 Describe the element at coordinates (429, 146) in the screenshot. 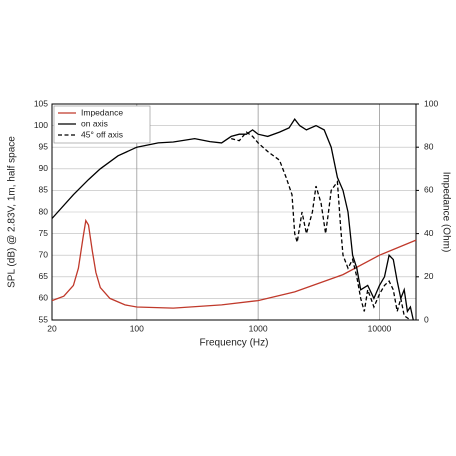

I see `y2-tick-label: 80` at that location.